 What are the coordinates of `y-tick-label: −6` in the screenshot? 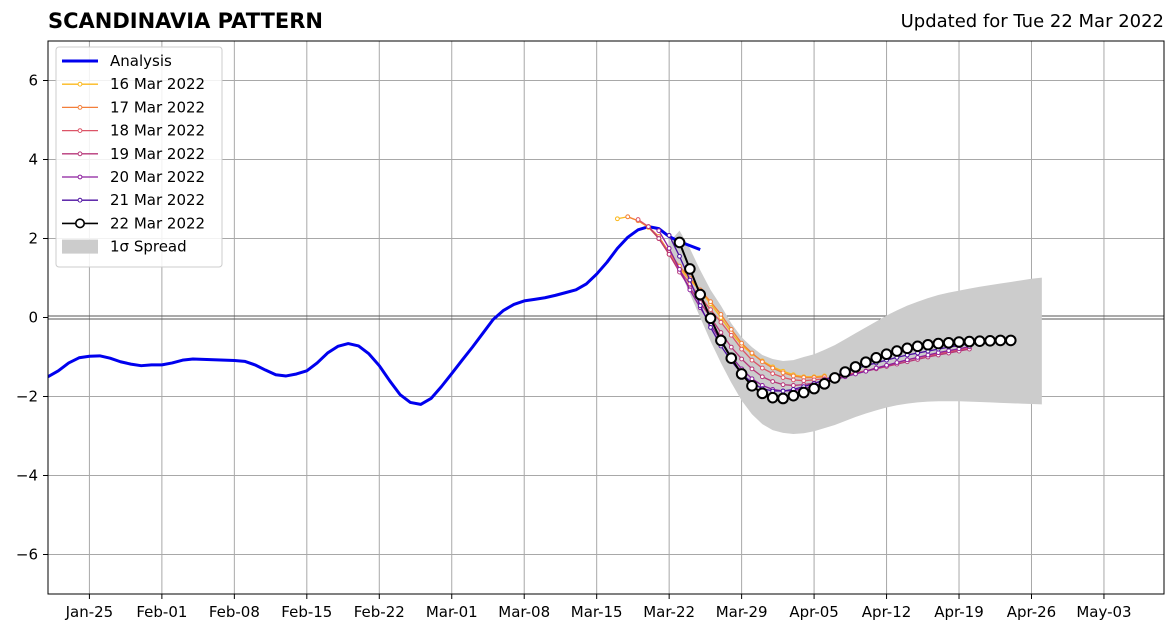 It's located at (27, 555).